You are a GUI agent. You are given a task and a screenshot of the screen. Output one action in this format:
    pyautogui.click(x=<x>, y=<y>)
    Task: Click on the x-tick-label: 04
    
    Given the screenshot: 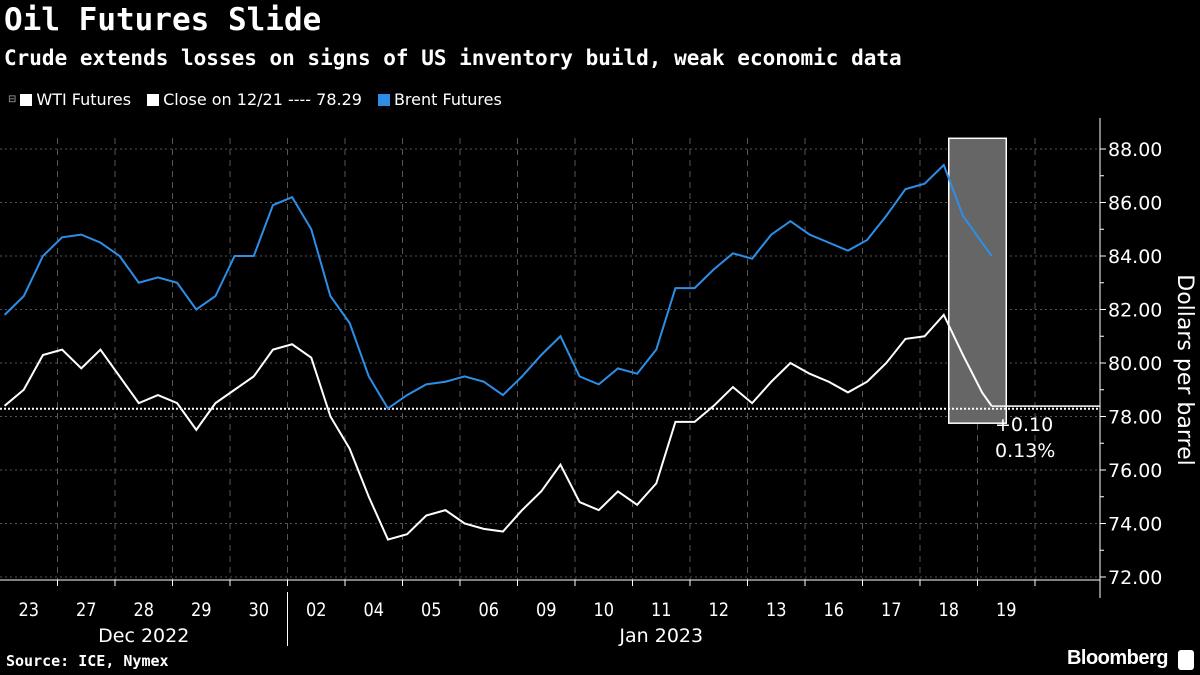 What is the action you would take?
    pyautogui.click(x=373, y=611)
    